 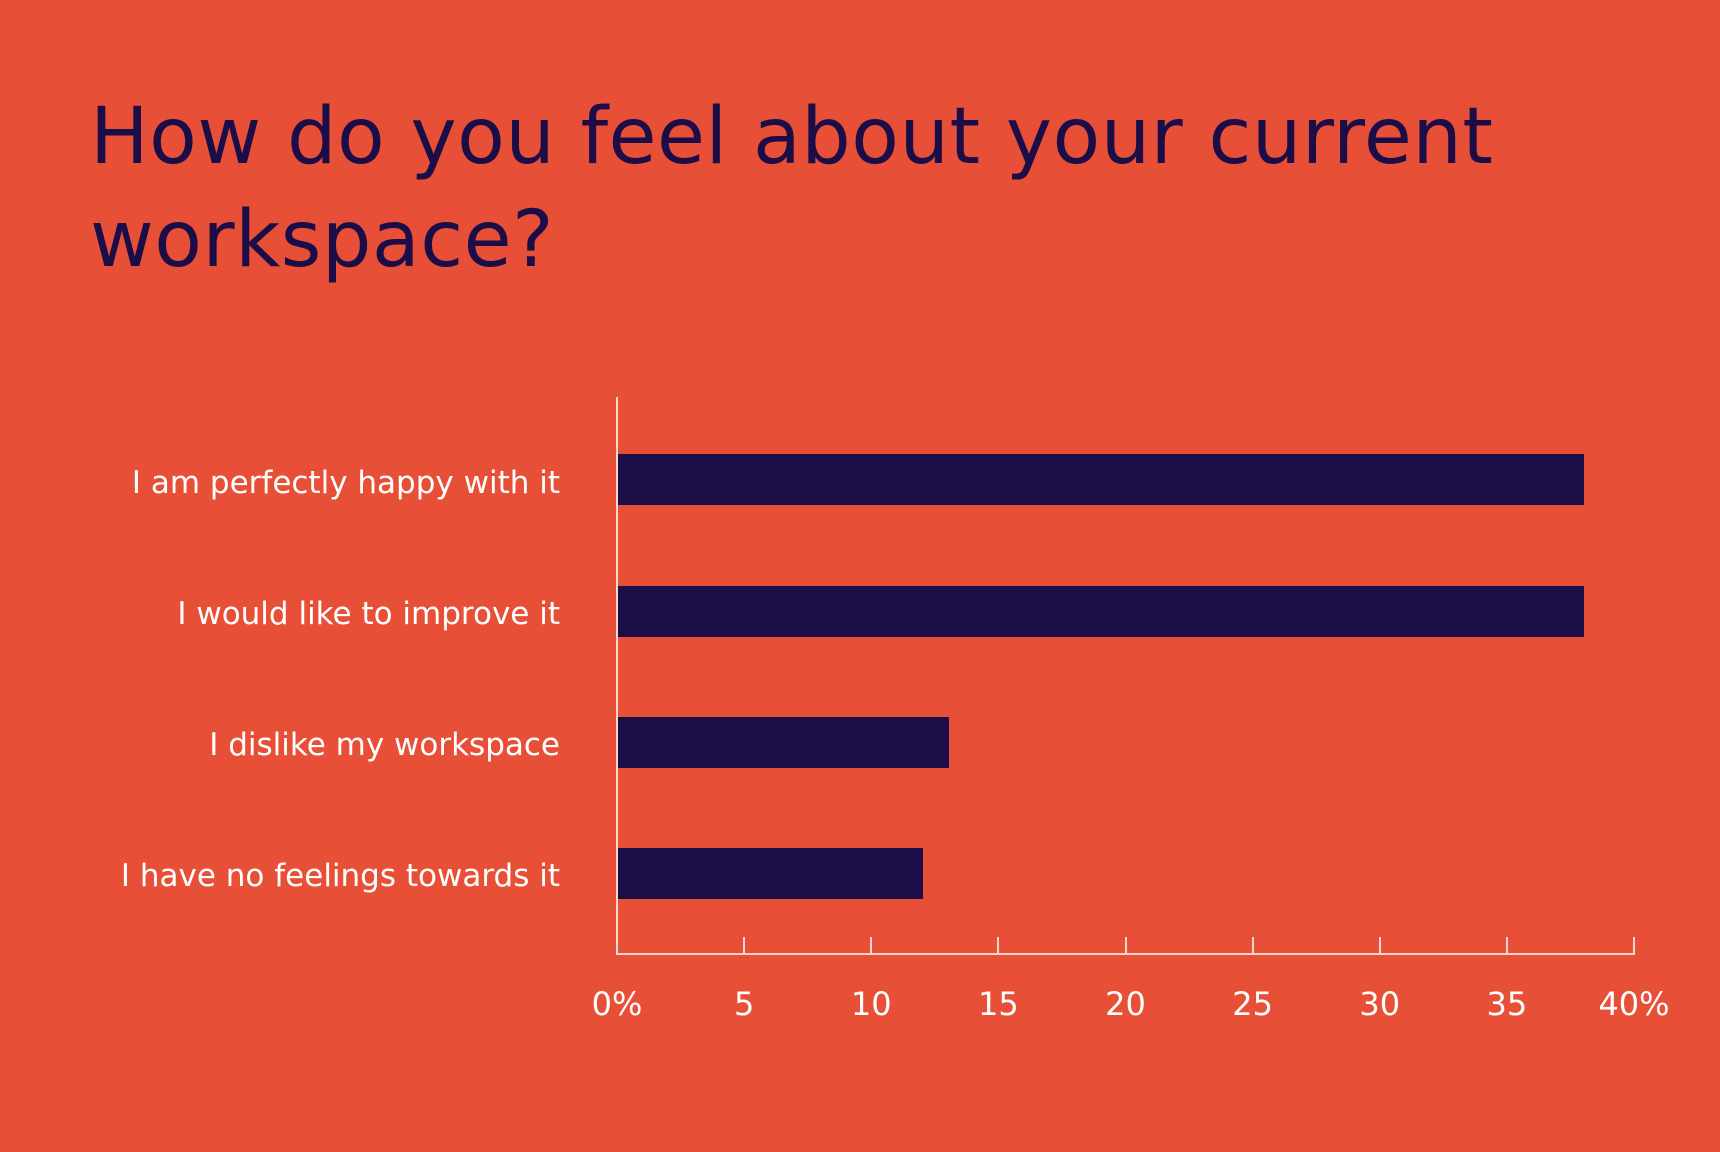 What do you see at coordinates (771, 873) in the screenshot?
I see `bar-no-feelings` at bounding box center [771, 873].